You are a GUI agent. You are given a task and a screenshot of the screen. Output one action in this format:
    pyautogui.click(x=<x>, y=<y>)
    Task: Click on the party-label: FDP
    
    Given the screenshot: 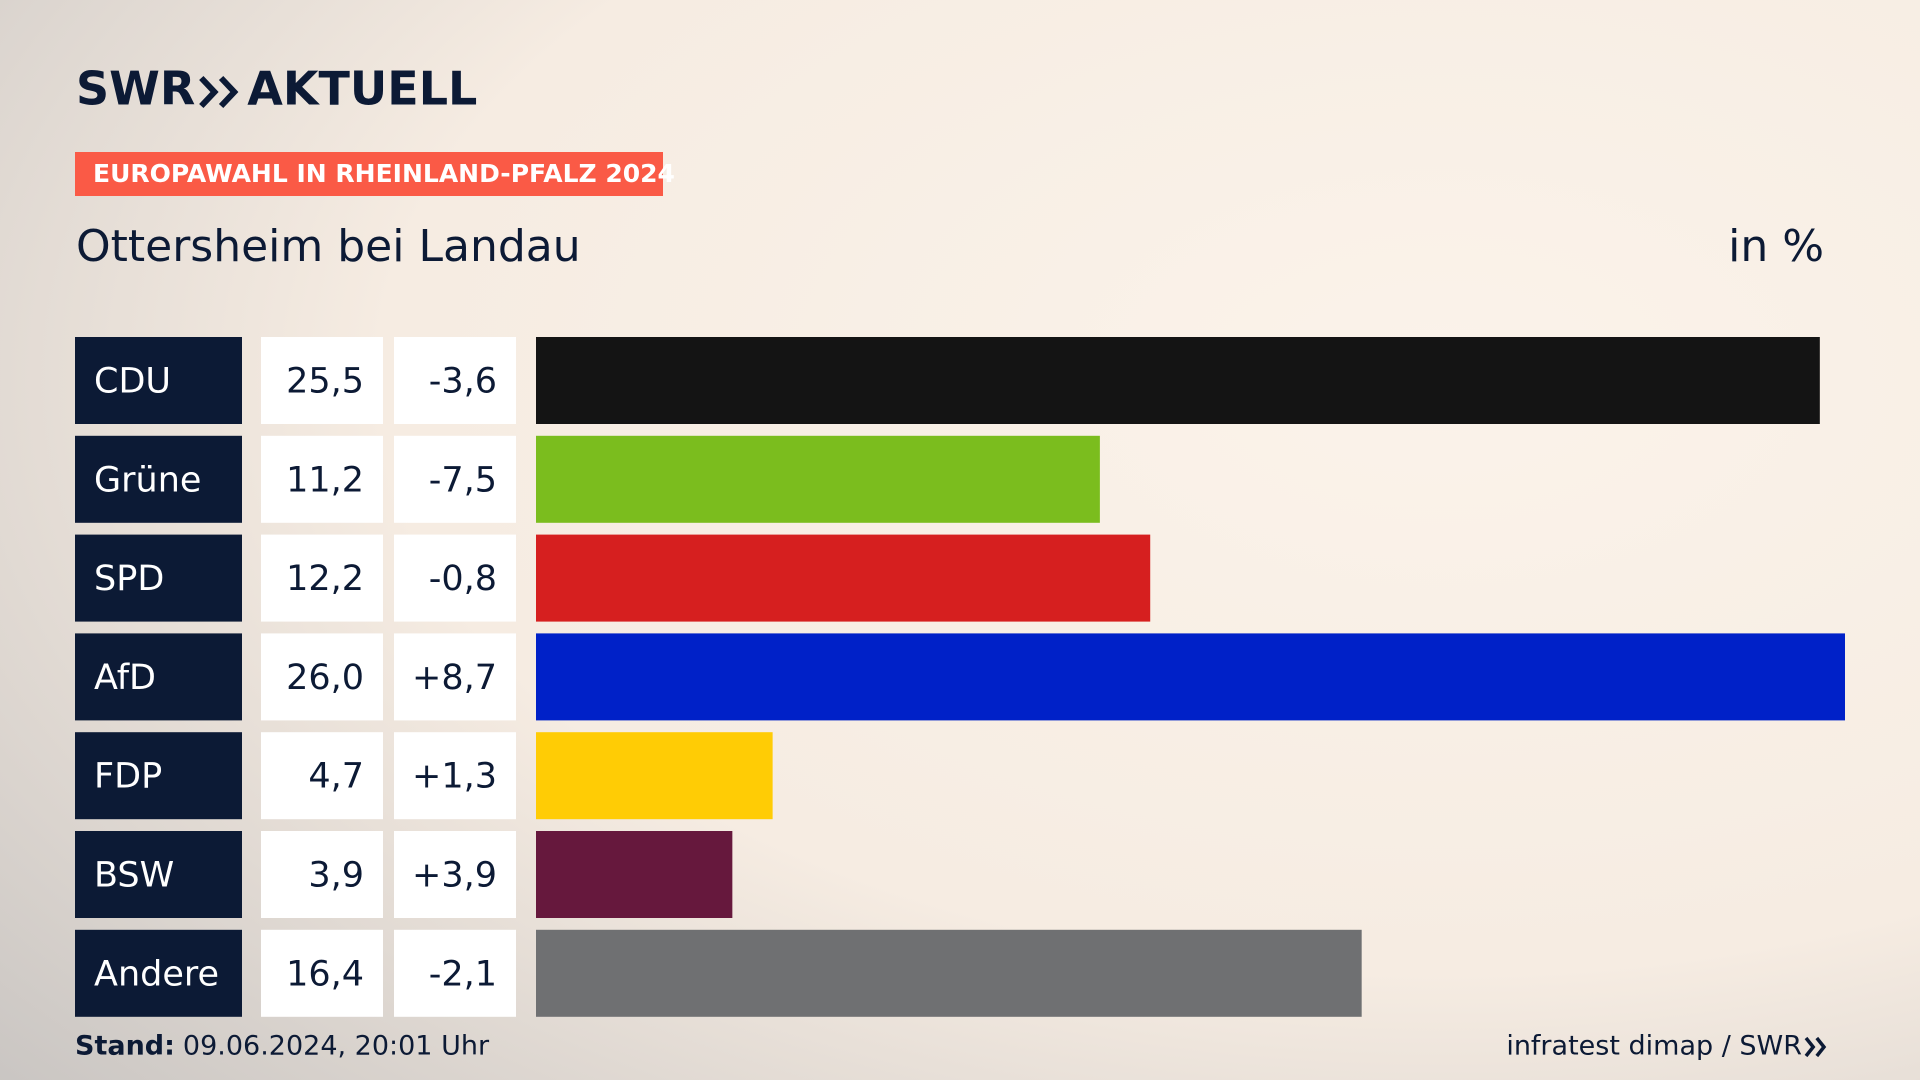 What is the action you would take?
    pyautogui.click(x=128, y=777)
    